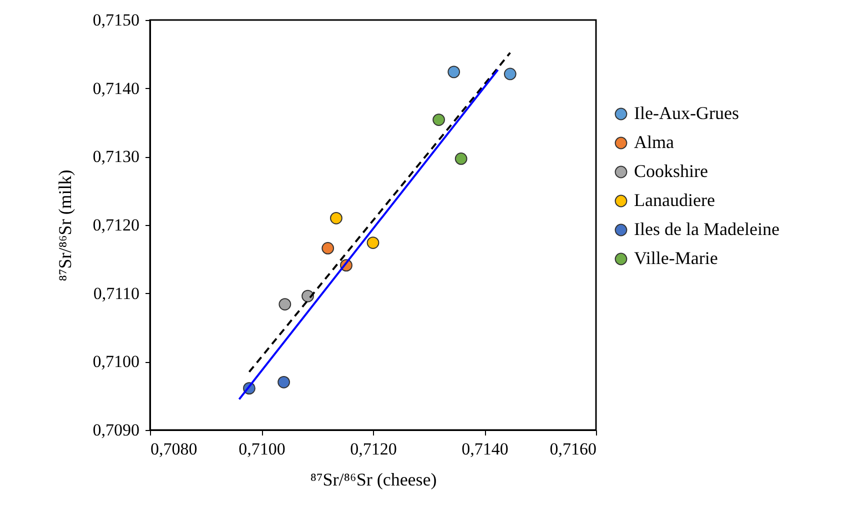  What do you see at coordinates (116, 20) in the screenshot?
I see `y-tick-label: 0,7150` at bounding box center [116, 20].